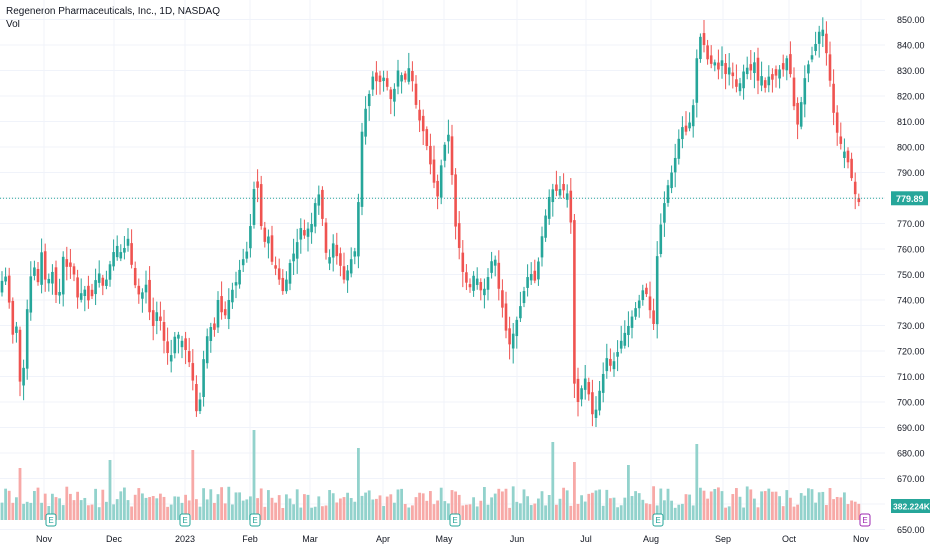  What do you see at coordinates (909, 198) in the screenshot?
I see `last-price-badge` at bounding box center [909, 198].